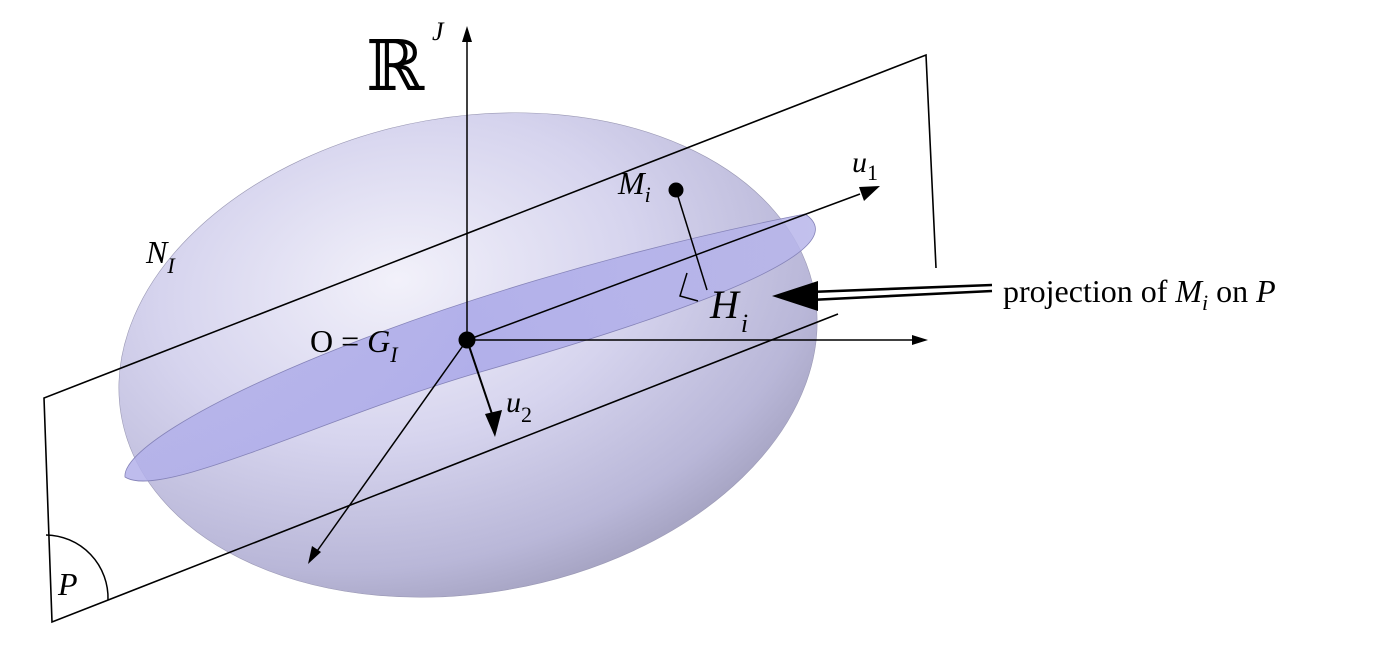  I want to click on point-m-label: Mi, so click(634, 186).